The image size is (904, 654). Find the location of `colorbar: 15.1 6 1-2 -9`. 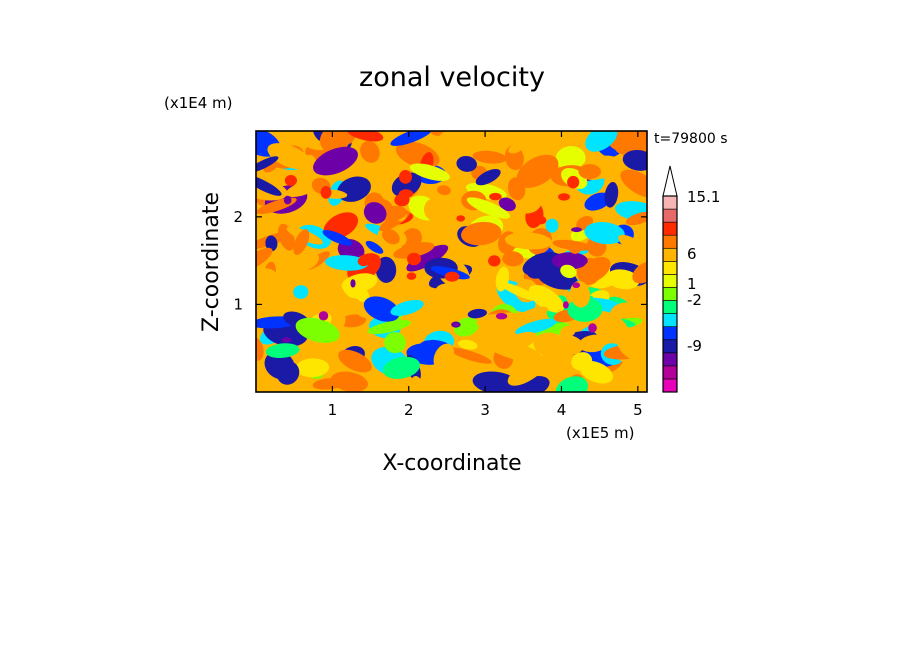

colorbar: 15.1 6 1-2 -9 is located at coordinates (691, 279).